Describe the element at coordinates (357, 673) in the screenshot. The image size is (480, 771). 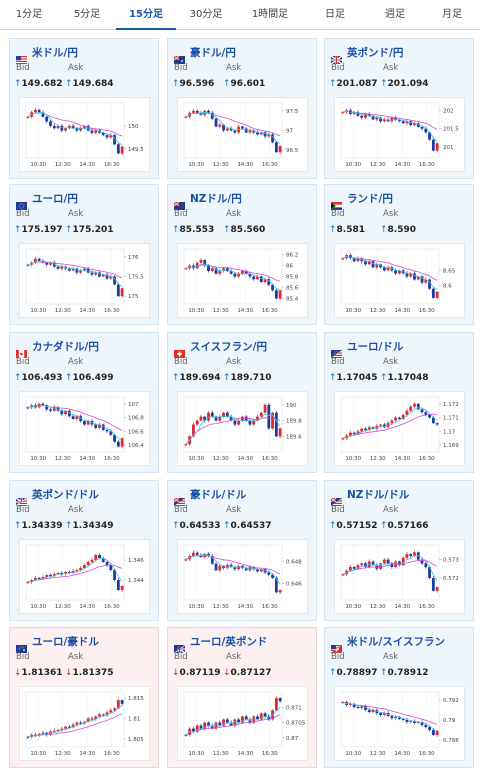
I see `bid-value: 0.78897` at that location.